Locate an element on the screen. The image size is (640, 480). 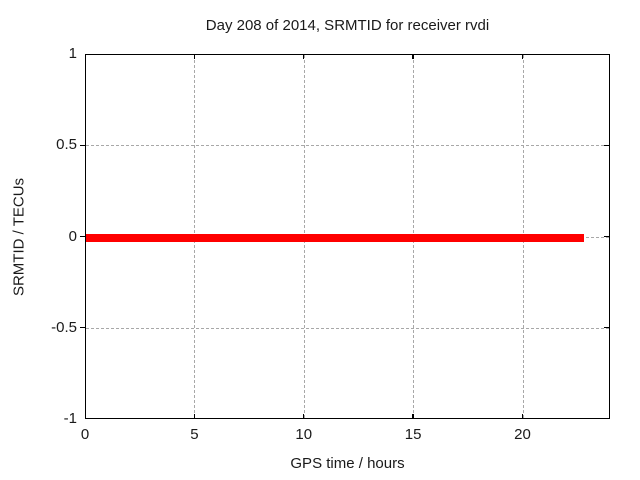
y-tick-label: 0 is located at coordinates (72, 236).